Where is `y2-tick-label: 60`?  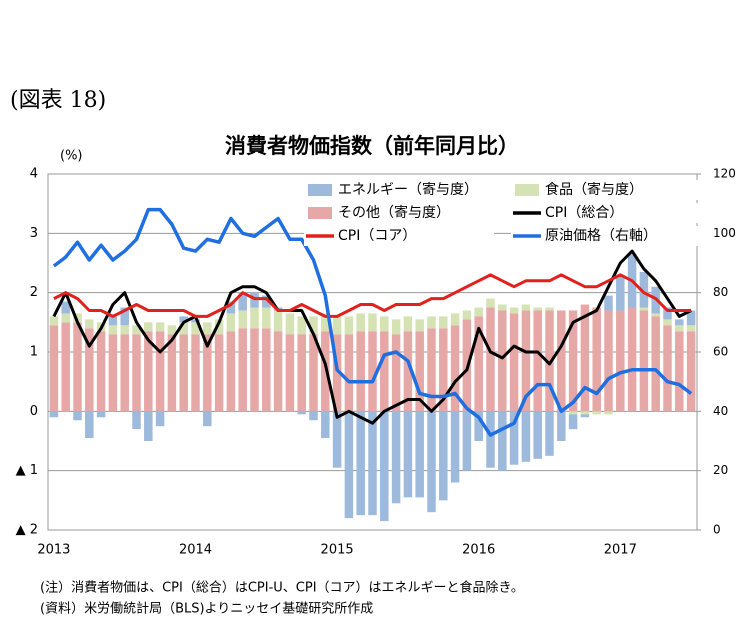 y2-tick-label: 60 is located at coordinates (720, 352).